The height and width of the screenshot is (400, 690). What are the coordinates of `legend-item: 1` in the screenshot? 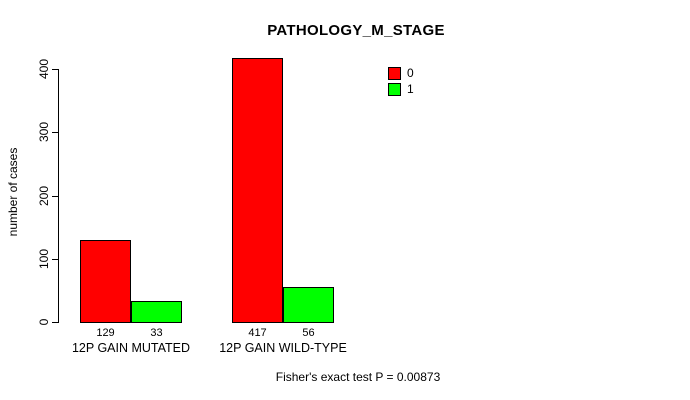 It's located at (401, 89).